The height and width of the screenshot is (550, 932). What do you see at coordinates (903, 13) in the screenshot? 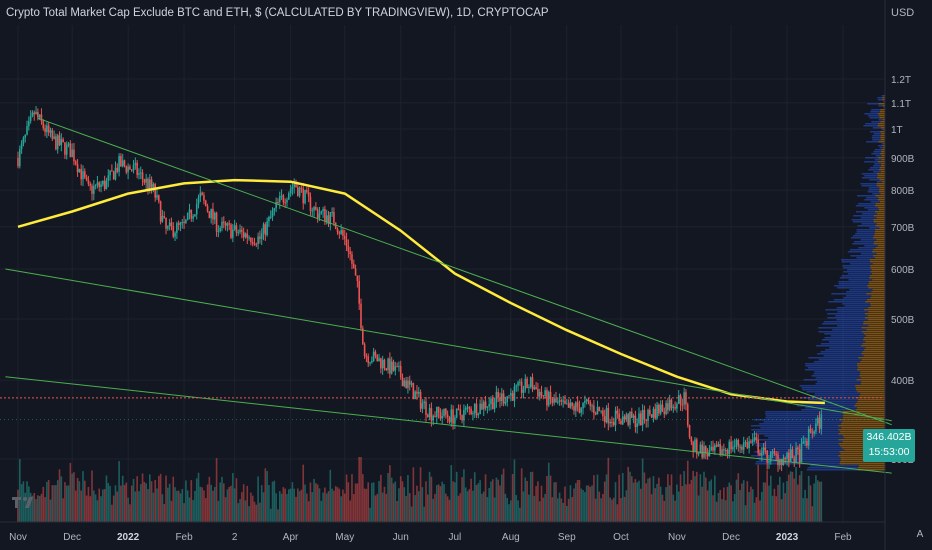
I see `currency-label: USD` at bounding box center [903, 13].